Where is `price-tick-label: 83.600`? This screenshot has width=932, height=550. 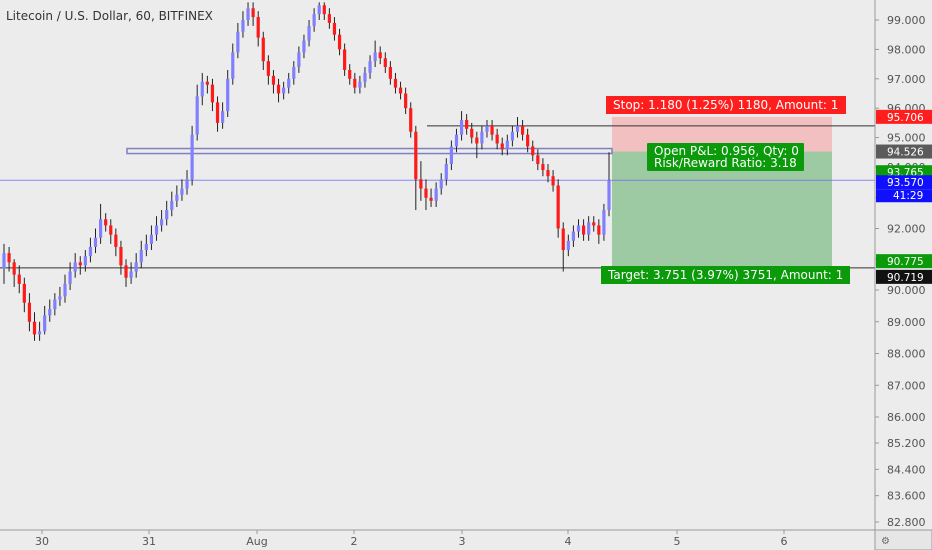
price-tick-label: 83.600 is located at coordinates (906, 496).